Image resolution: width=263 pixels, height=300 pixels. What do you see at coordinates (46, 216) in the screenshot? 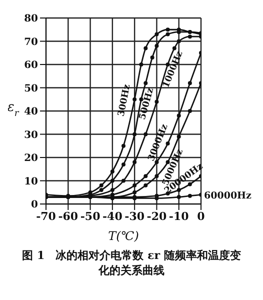
I see `x-tick-label: -70` at bounding box center [46, 216].